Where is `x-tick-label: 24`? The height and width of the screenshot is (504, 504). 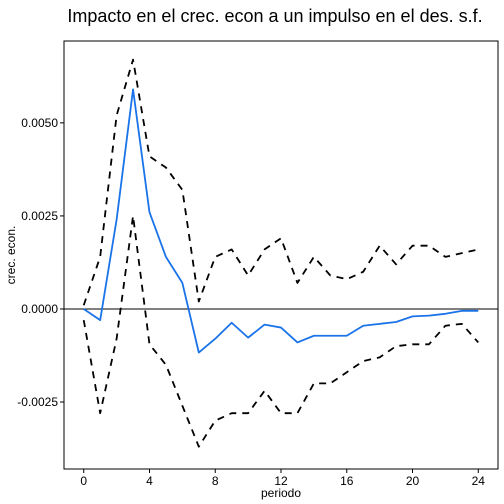
x-tick-label: 24 is located at coordinates (479, 481).